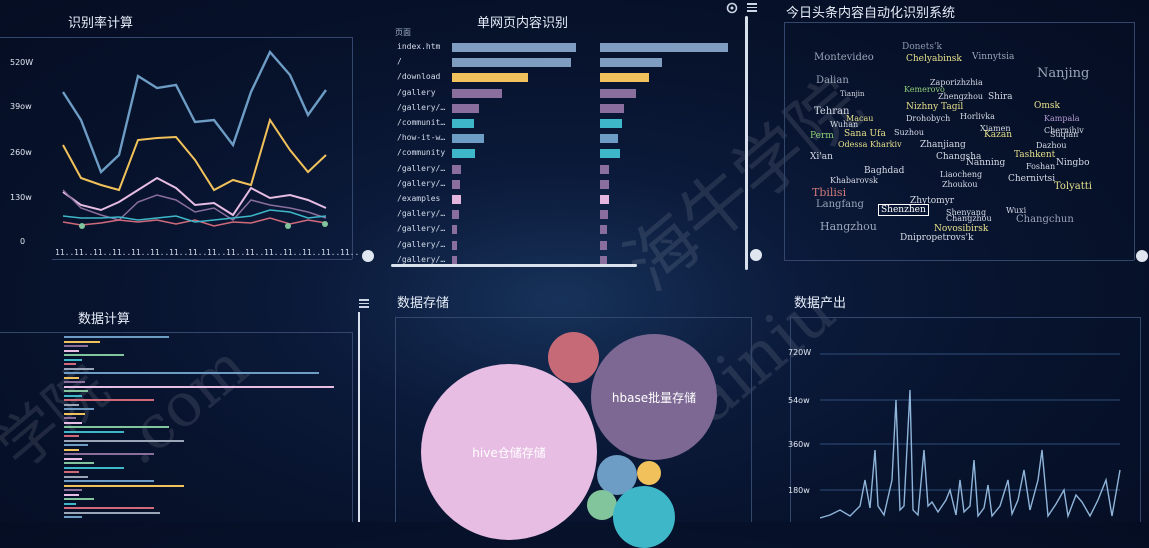  What do you see at coordinates (194, 222) in the screenshot?
I see `series-line` at bounding box center [194, 222].